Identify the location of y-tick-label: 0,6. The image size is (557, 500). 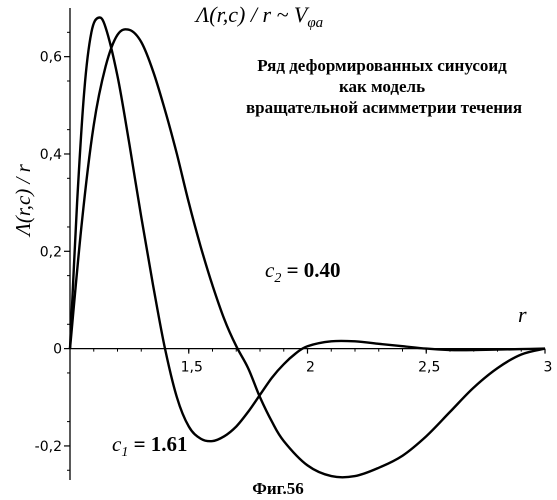
(51, 58).